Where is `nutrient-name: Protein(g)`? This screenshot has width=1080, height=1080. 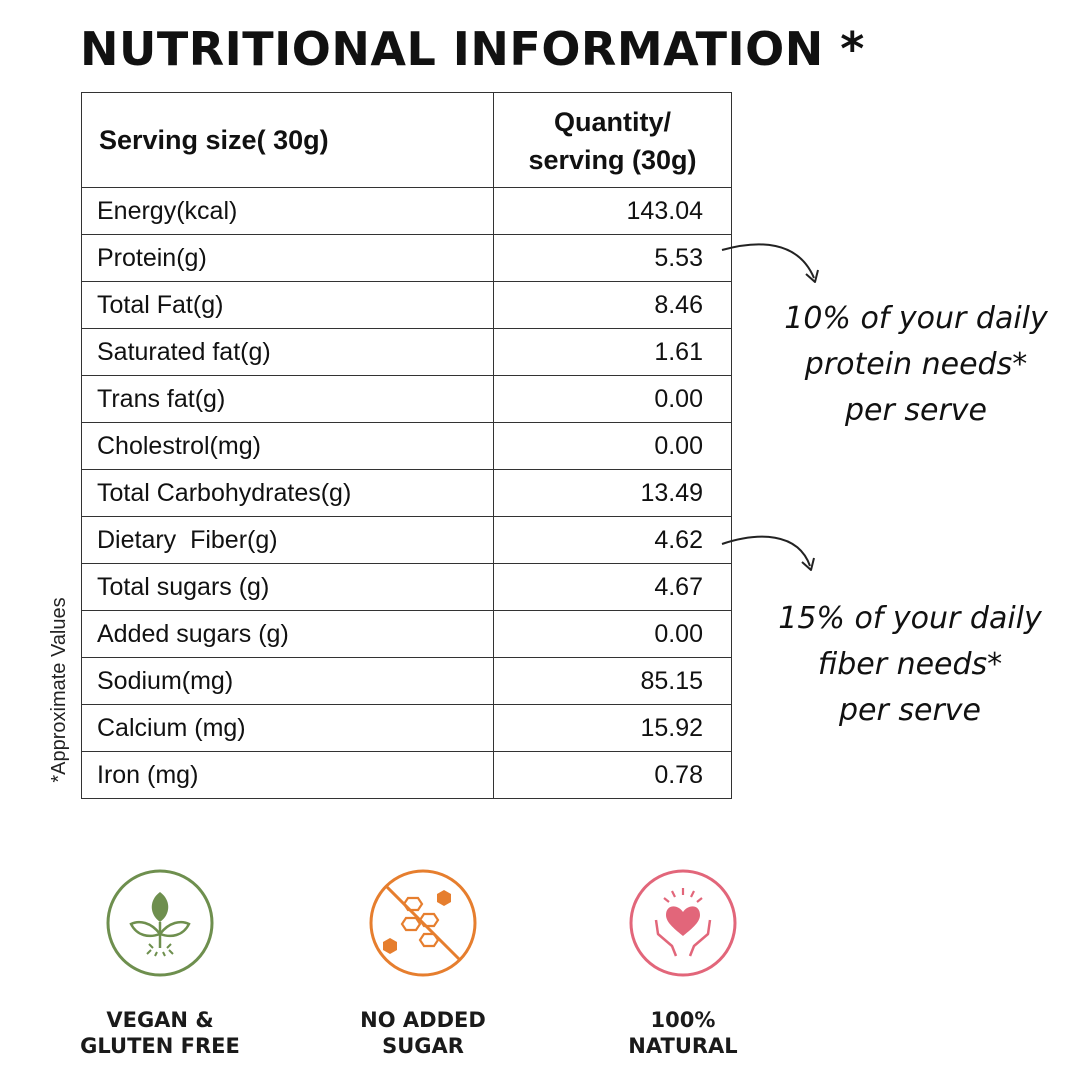
nutrient-name: Protein(g) is located at coordinates (287, 258).